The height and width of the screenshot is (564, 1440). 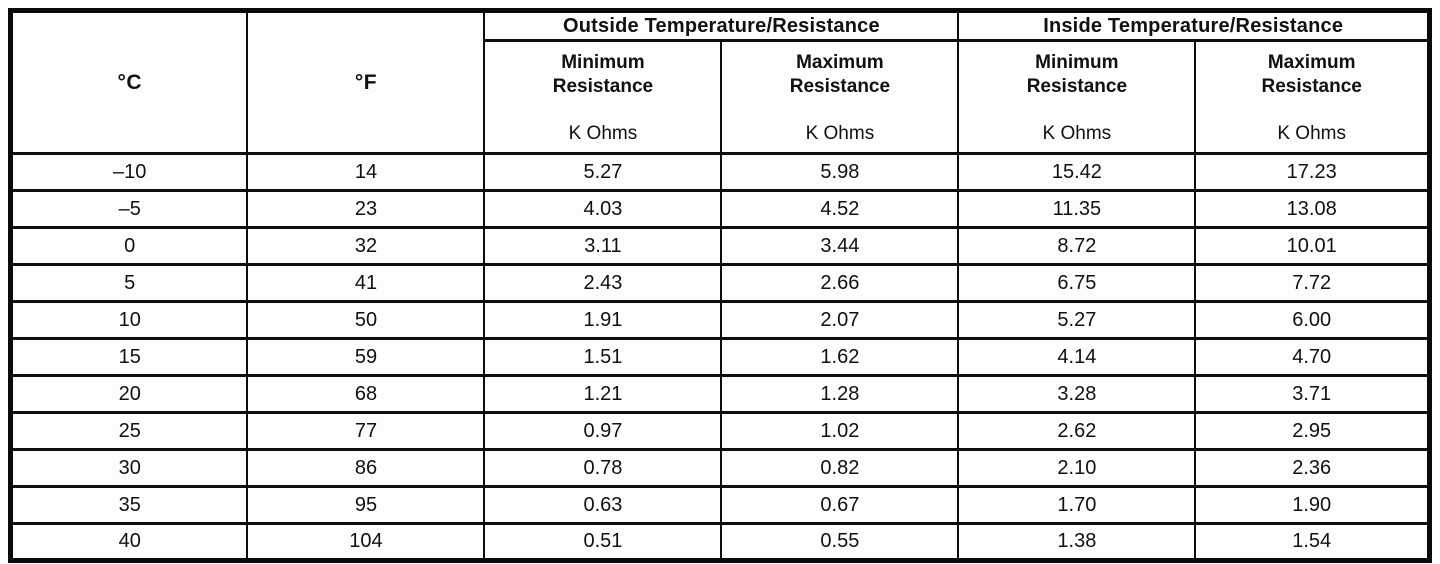 I want to click on table-row: 25 77 0.97 1.02 2.62 2.95, so click(x=720, y=431).